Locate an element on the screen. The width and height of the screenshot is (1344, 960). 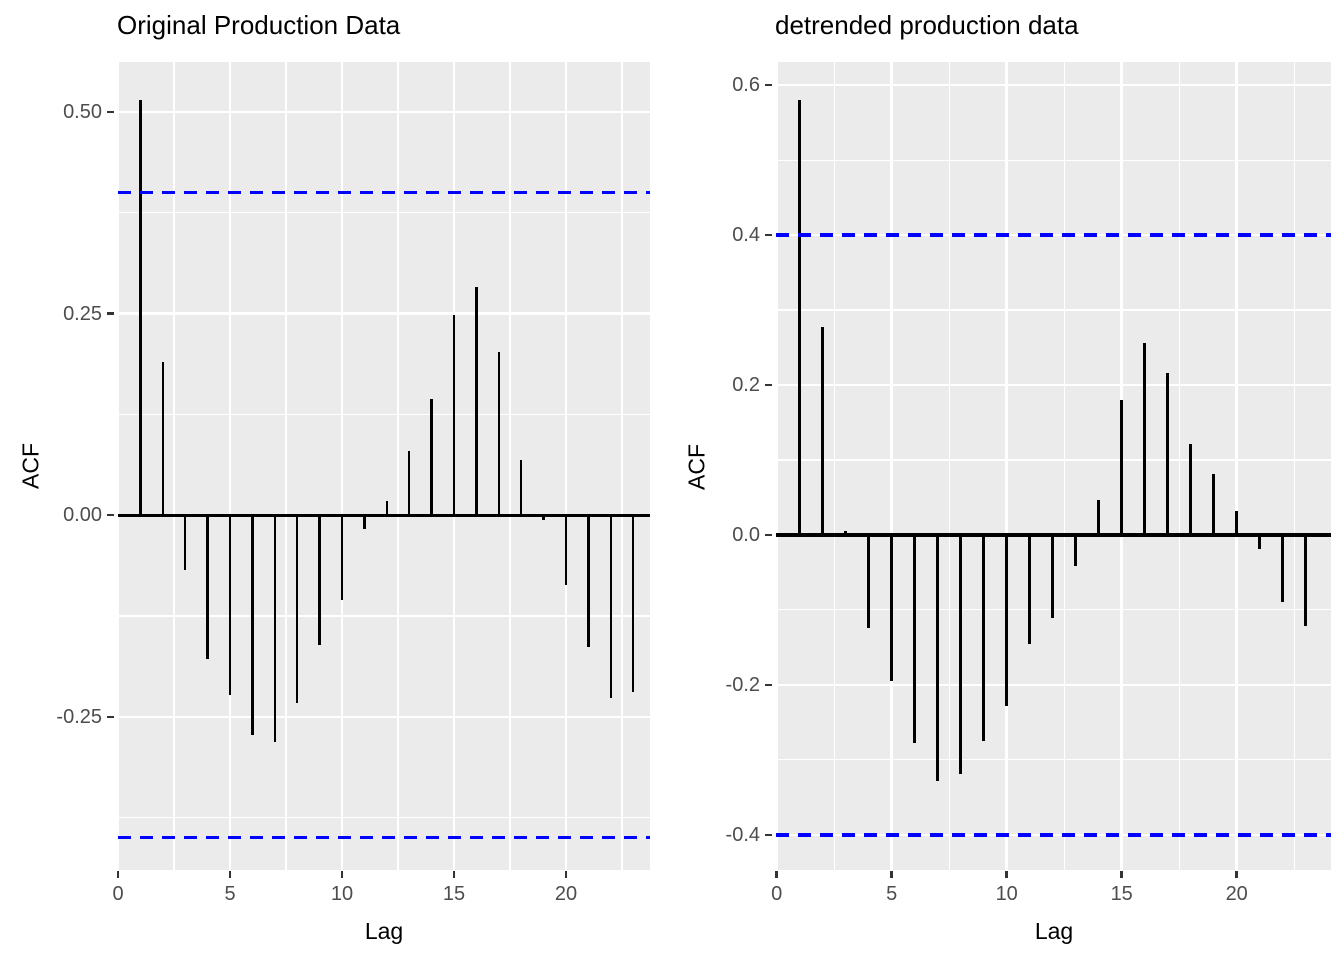
y-axis-tick-label: 0.2 is located at coordinates (746, 385).